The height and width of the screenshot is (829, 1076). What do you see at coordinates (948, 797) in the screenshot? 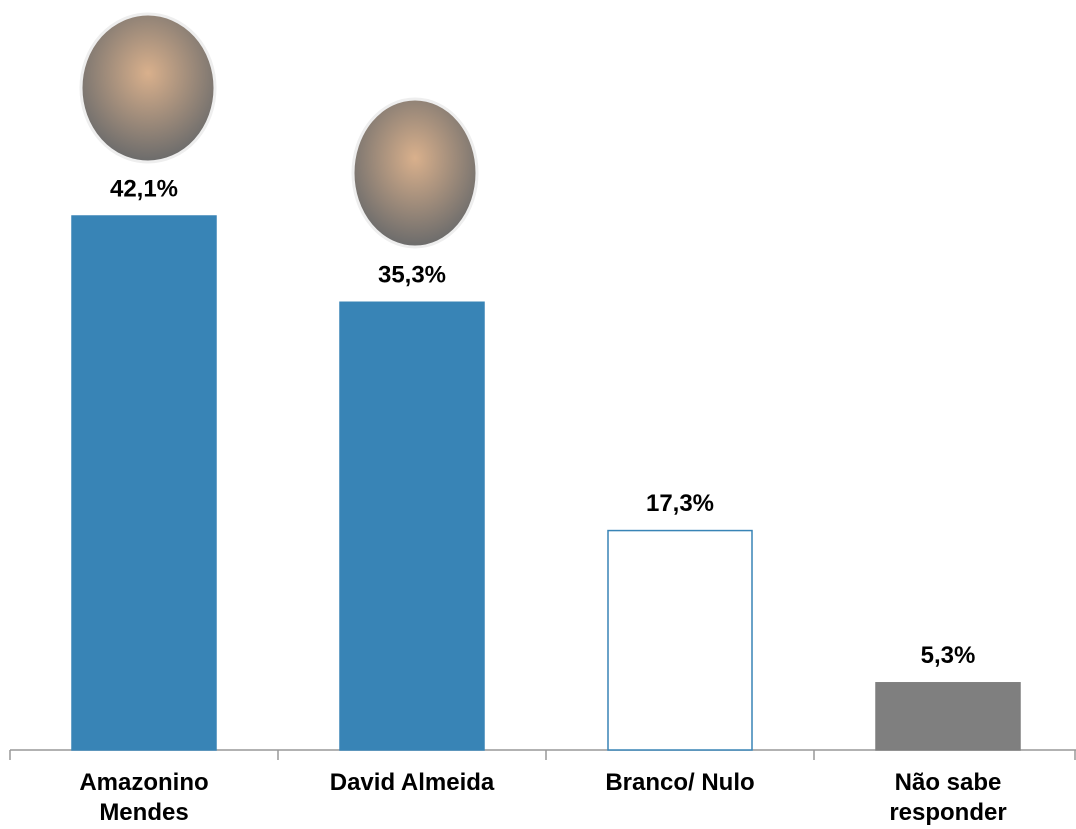
I see `x-tick-label: Não sabe responder` at bounding box center [948, 797].